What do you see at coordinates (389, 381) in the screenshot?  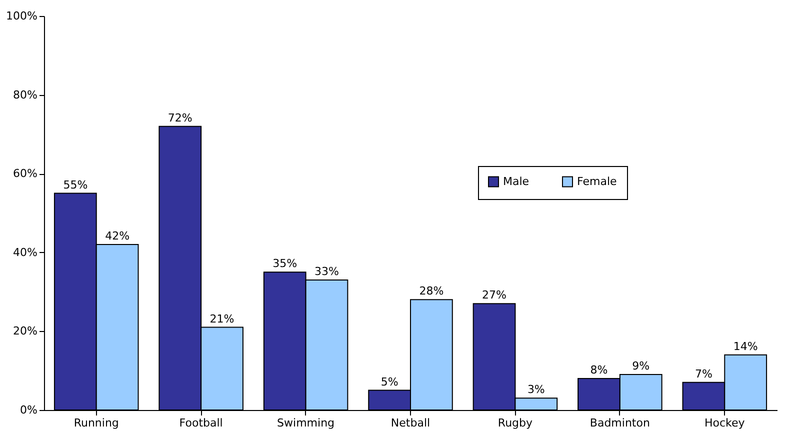 I see `data-label: 5%` at bounding box center [389, 381].